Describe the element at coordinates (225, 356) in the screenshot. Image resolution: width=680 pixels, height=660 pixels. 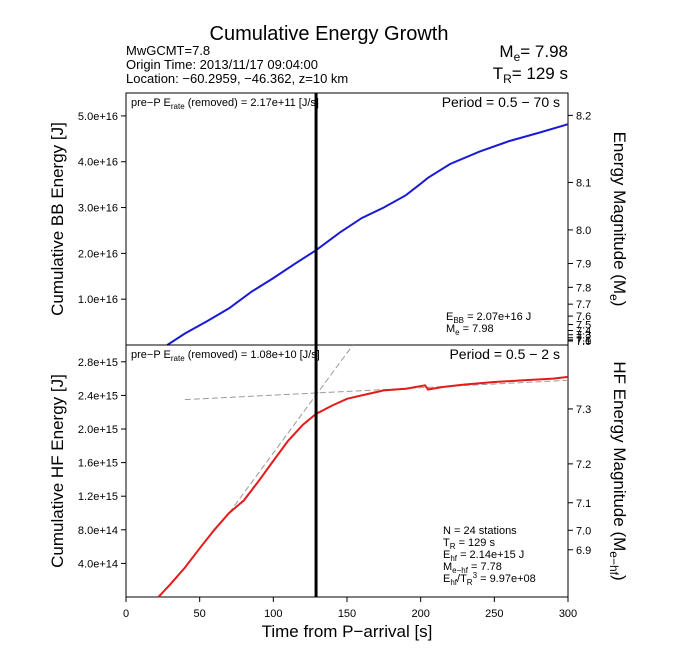
I see `hf-prep-rate-label: pre−P Erate (removed) = 1.08e+10 [J/s]` at that location.